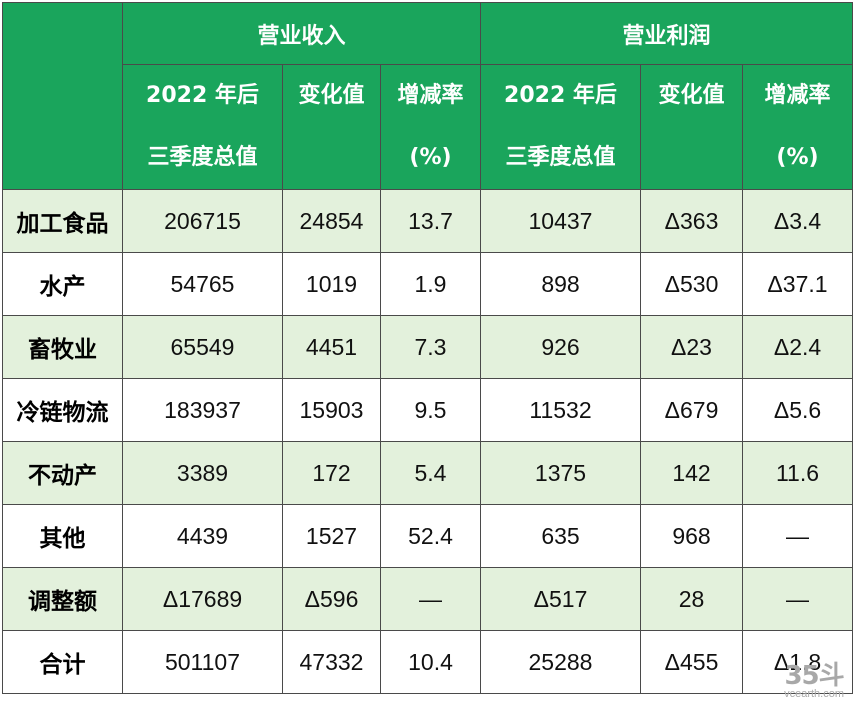 The width and height of the screenshot is (856, 702). Describe the element at coordinates (814, 676) in the screenshot. I see `watermark-logo: 35斗` at that location.